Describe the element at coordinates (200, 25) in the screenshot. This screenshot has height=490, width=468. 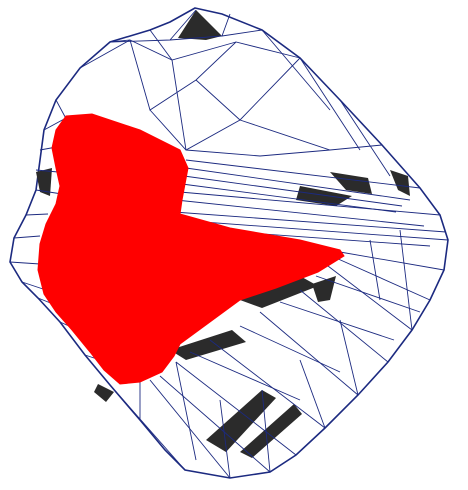
I see `shadow-facet-top` at that location.